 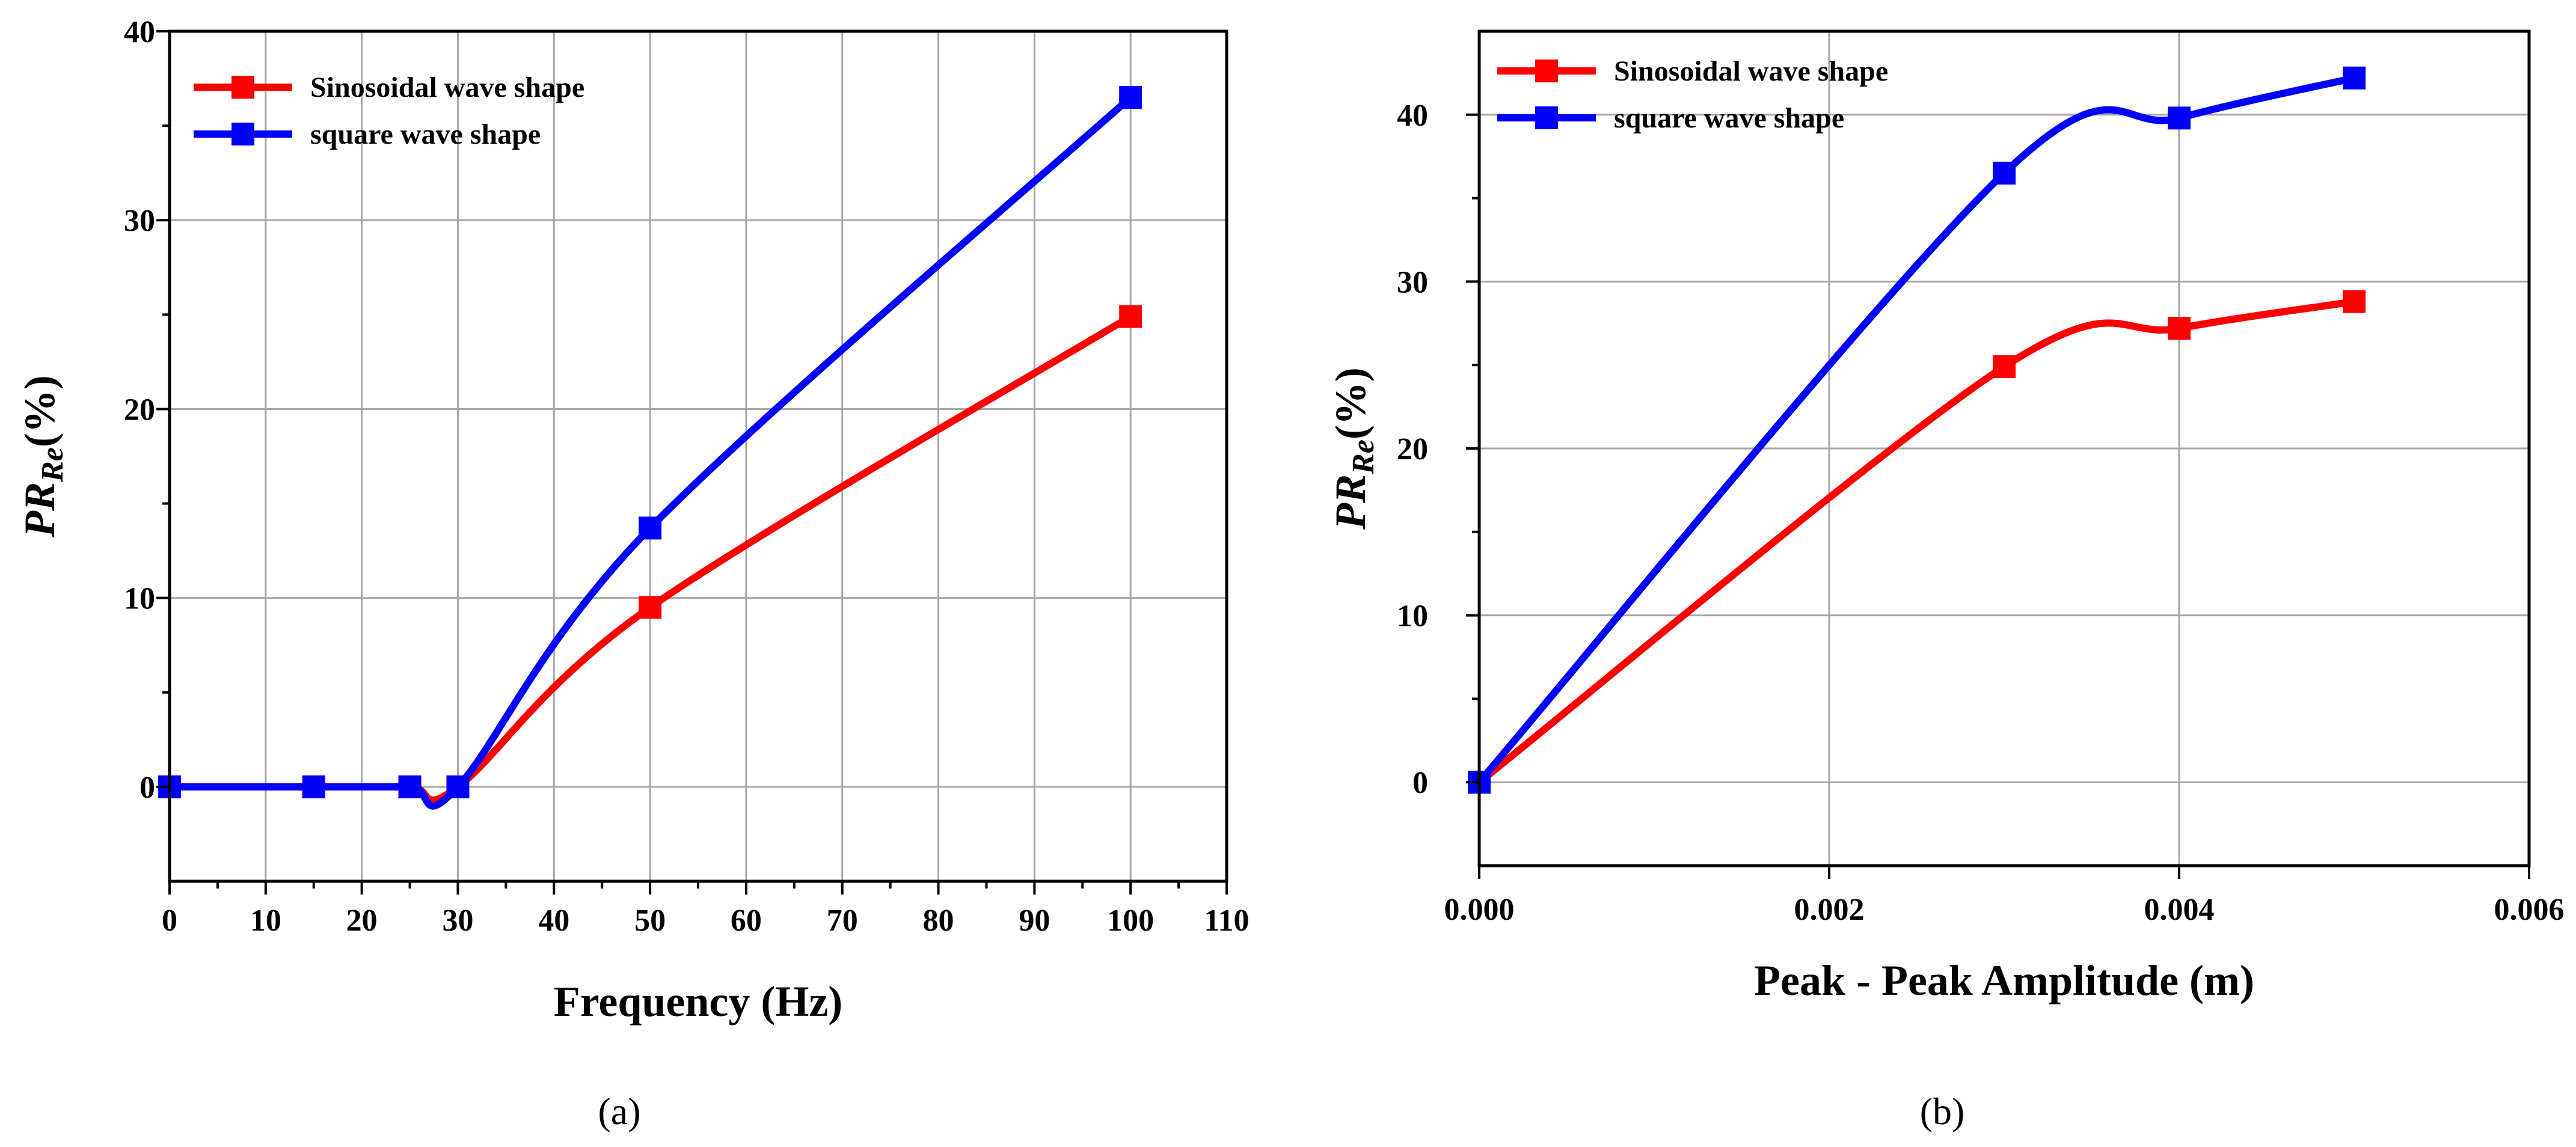 What do you see at coordinates (2179, 910) in the screenshot?
I see `panel-b-x-tick-label: 0.004` at bounding box center [2179, 910].